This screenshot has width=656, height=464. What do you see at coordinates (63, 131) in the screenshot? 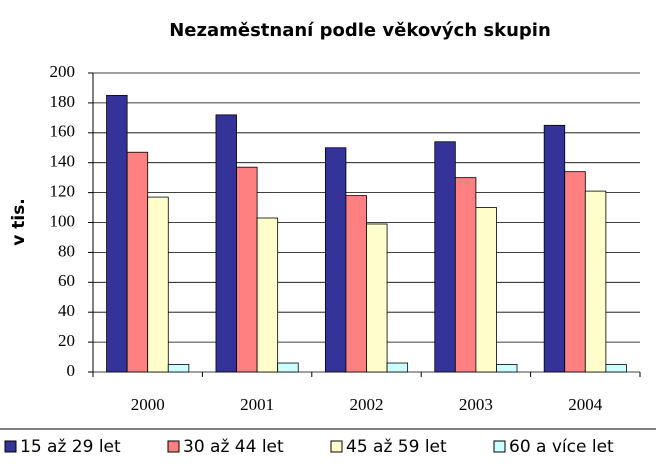
I see `y-tick-label: 160` at bounding box center [63, 131].